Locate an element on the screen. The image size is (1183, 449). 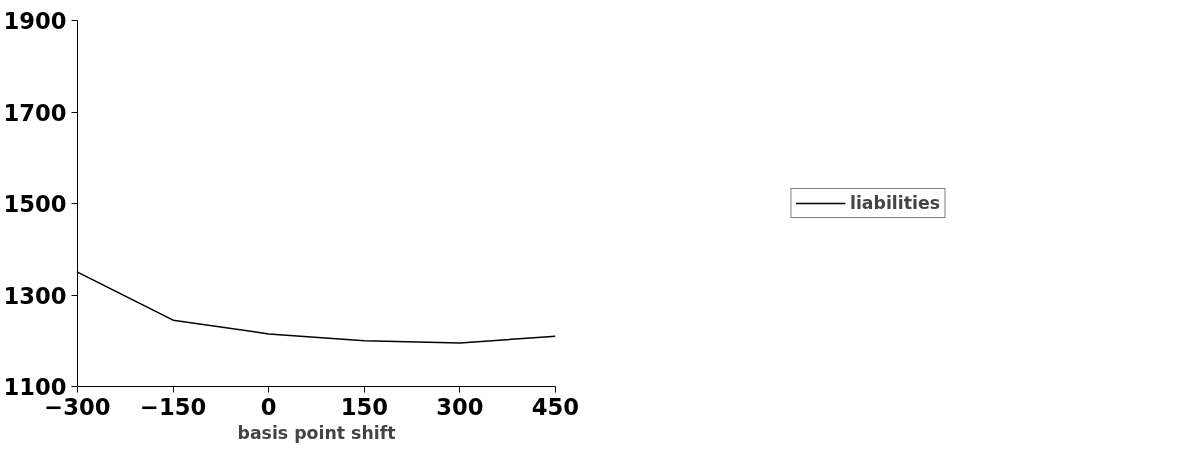
x-axis-title: basis point shift is located at coordinates (316, 432).